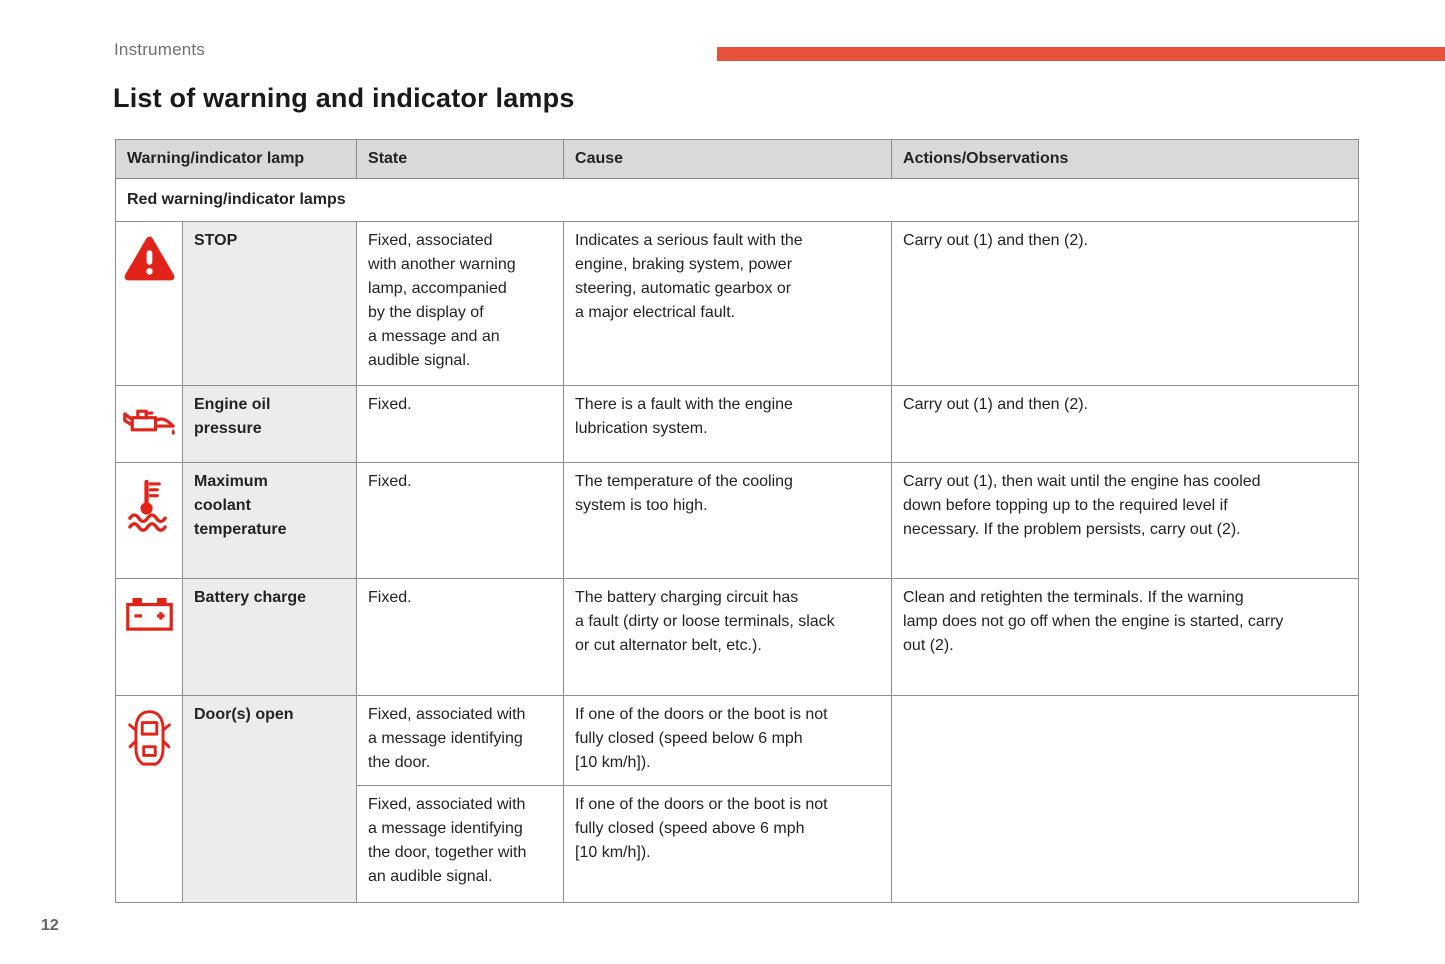  Describe the element at coordinates (728, 159) in the screenshot. I see `column-header-cause: Cause` at that location.